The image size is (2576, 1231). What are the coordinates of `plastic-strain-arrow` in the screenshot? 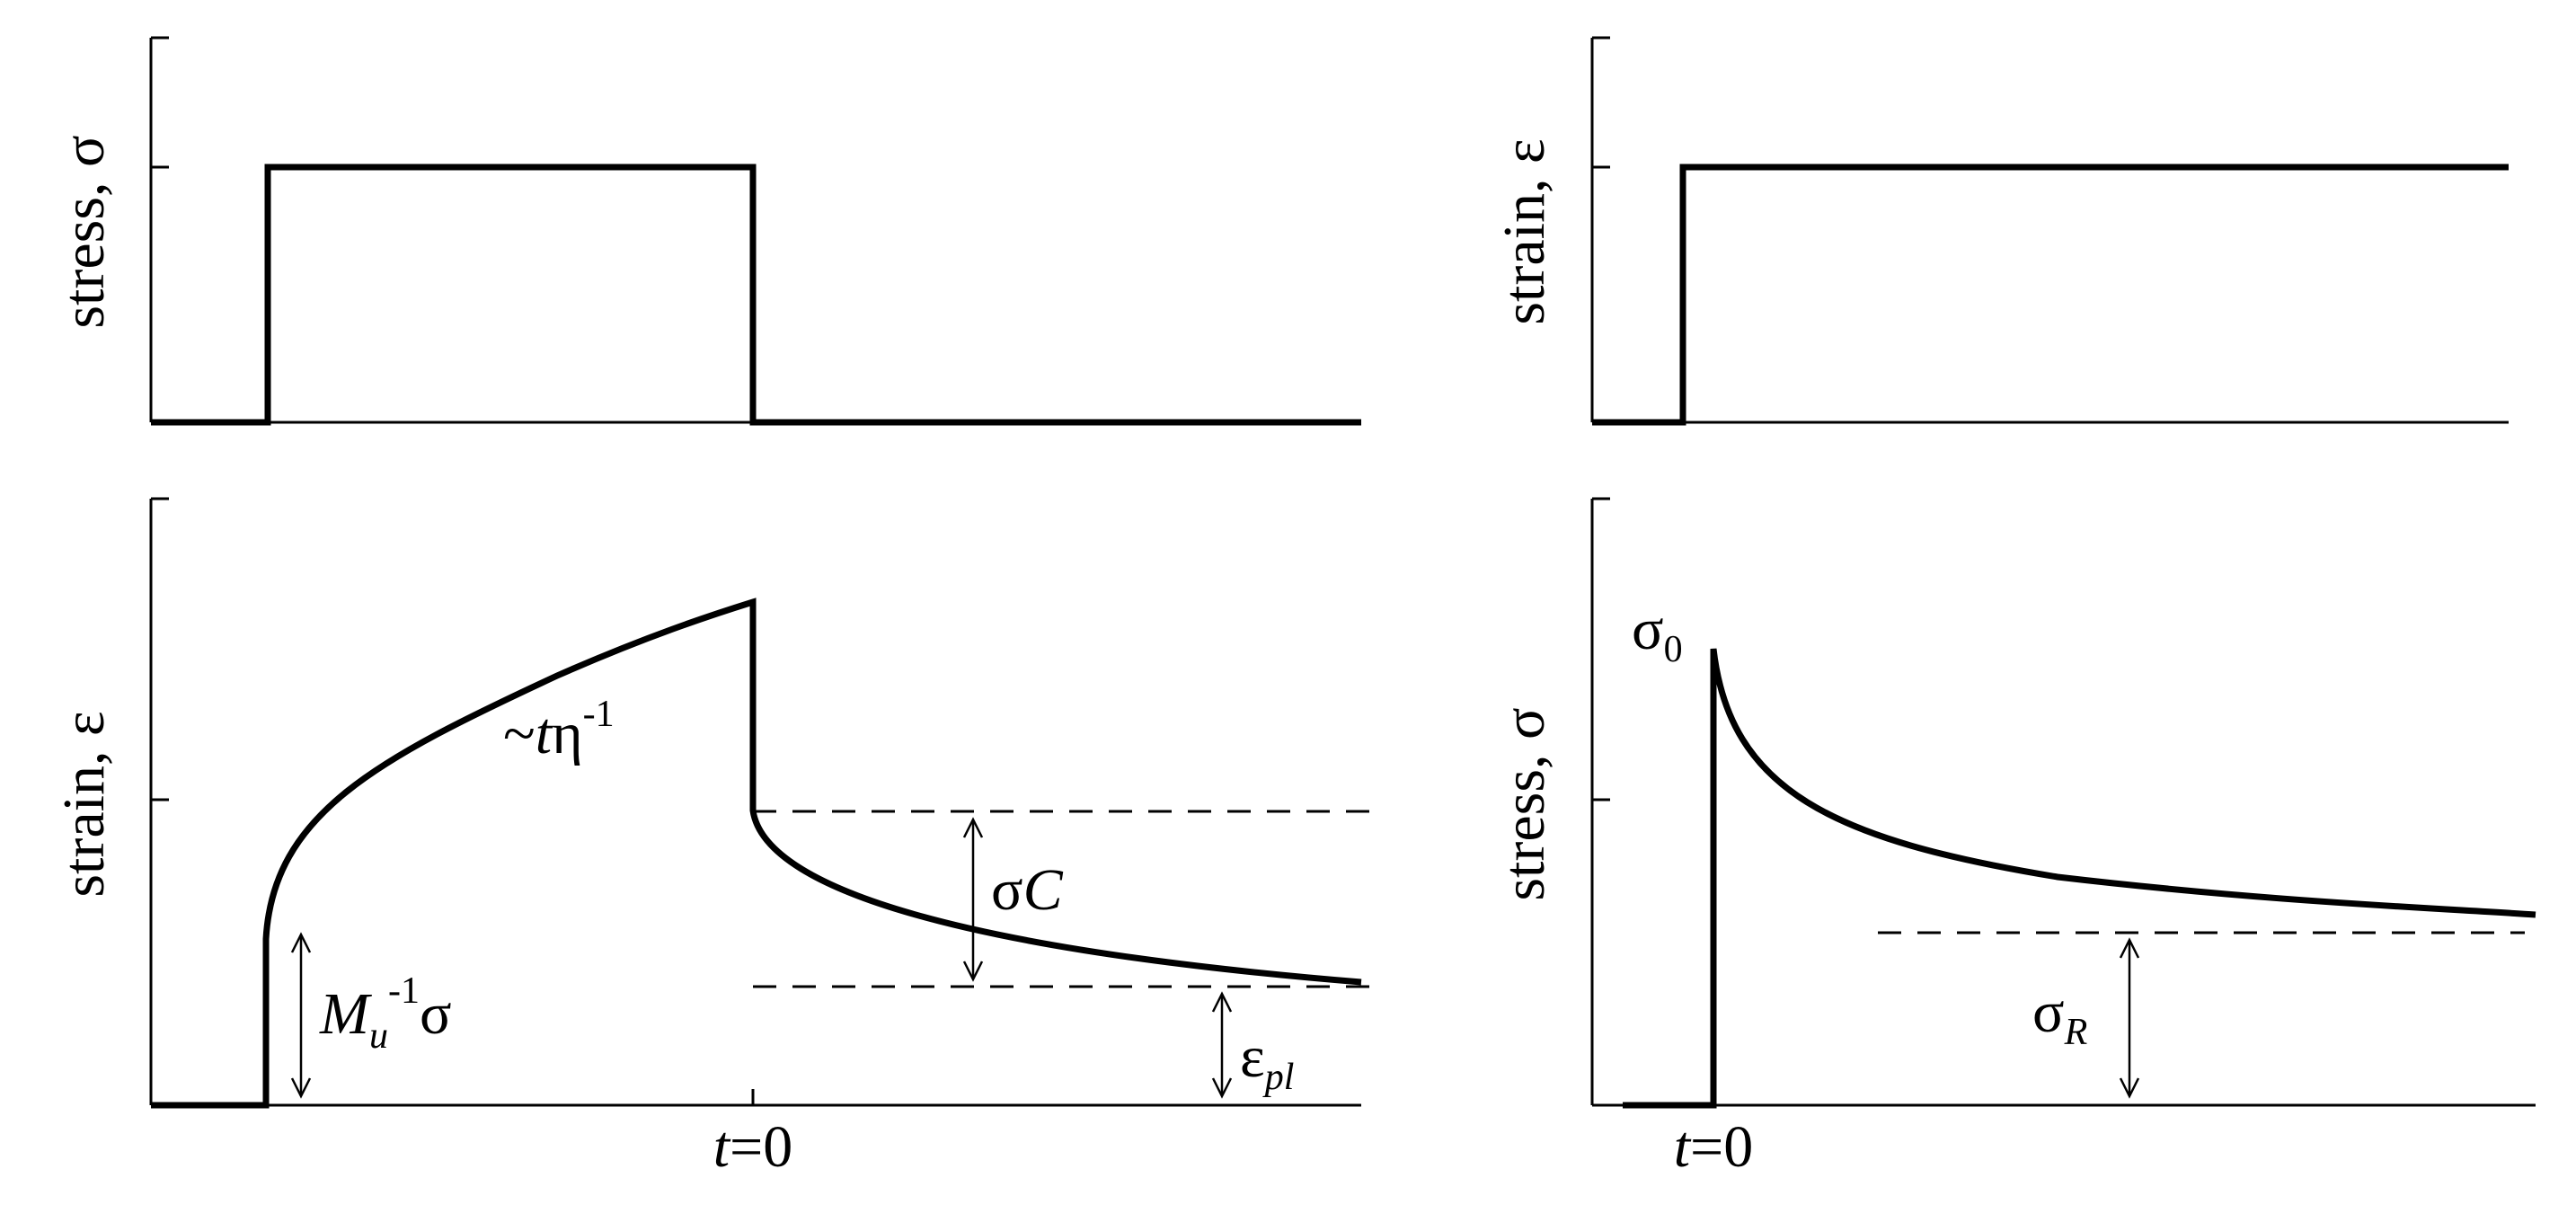 It's located at (1222, 1045).